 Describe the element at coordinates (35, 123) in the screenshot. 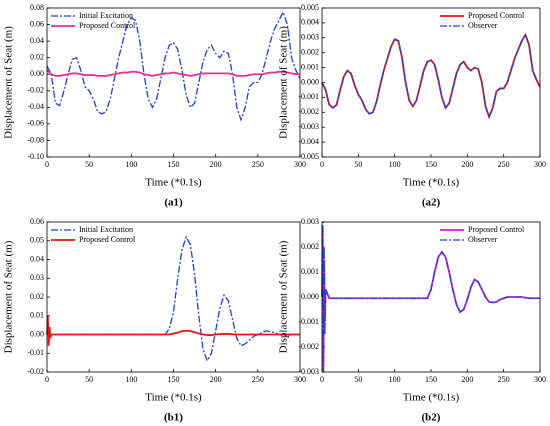

I see `y-tick-label: -0.06` at that location.